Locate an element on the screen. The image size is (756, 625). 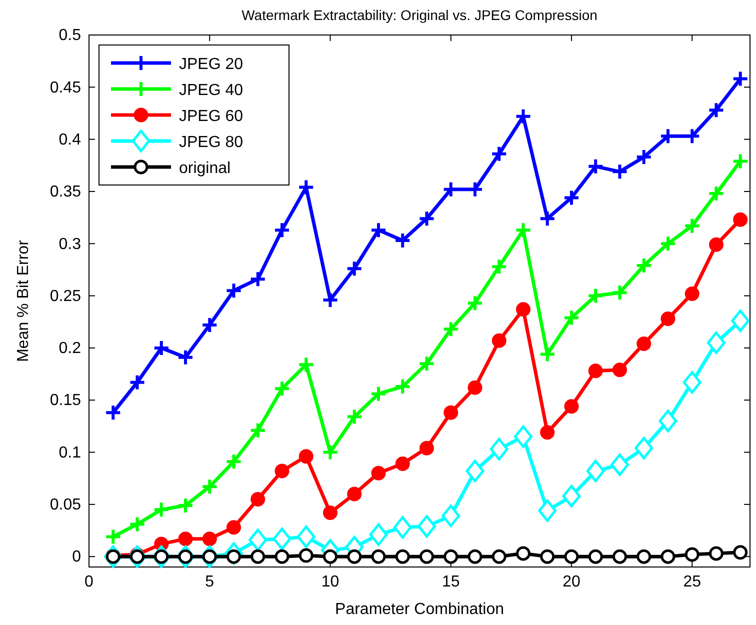
y-tick-label: 0.25 is located at coordinates (66, 296).